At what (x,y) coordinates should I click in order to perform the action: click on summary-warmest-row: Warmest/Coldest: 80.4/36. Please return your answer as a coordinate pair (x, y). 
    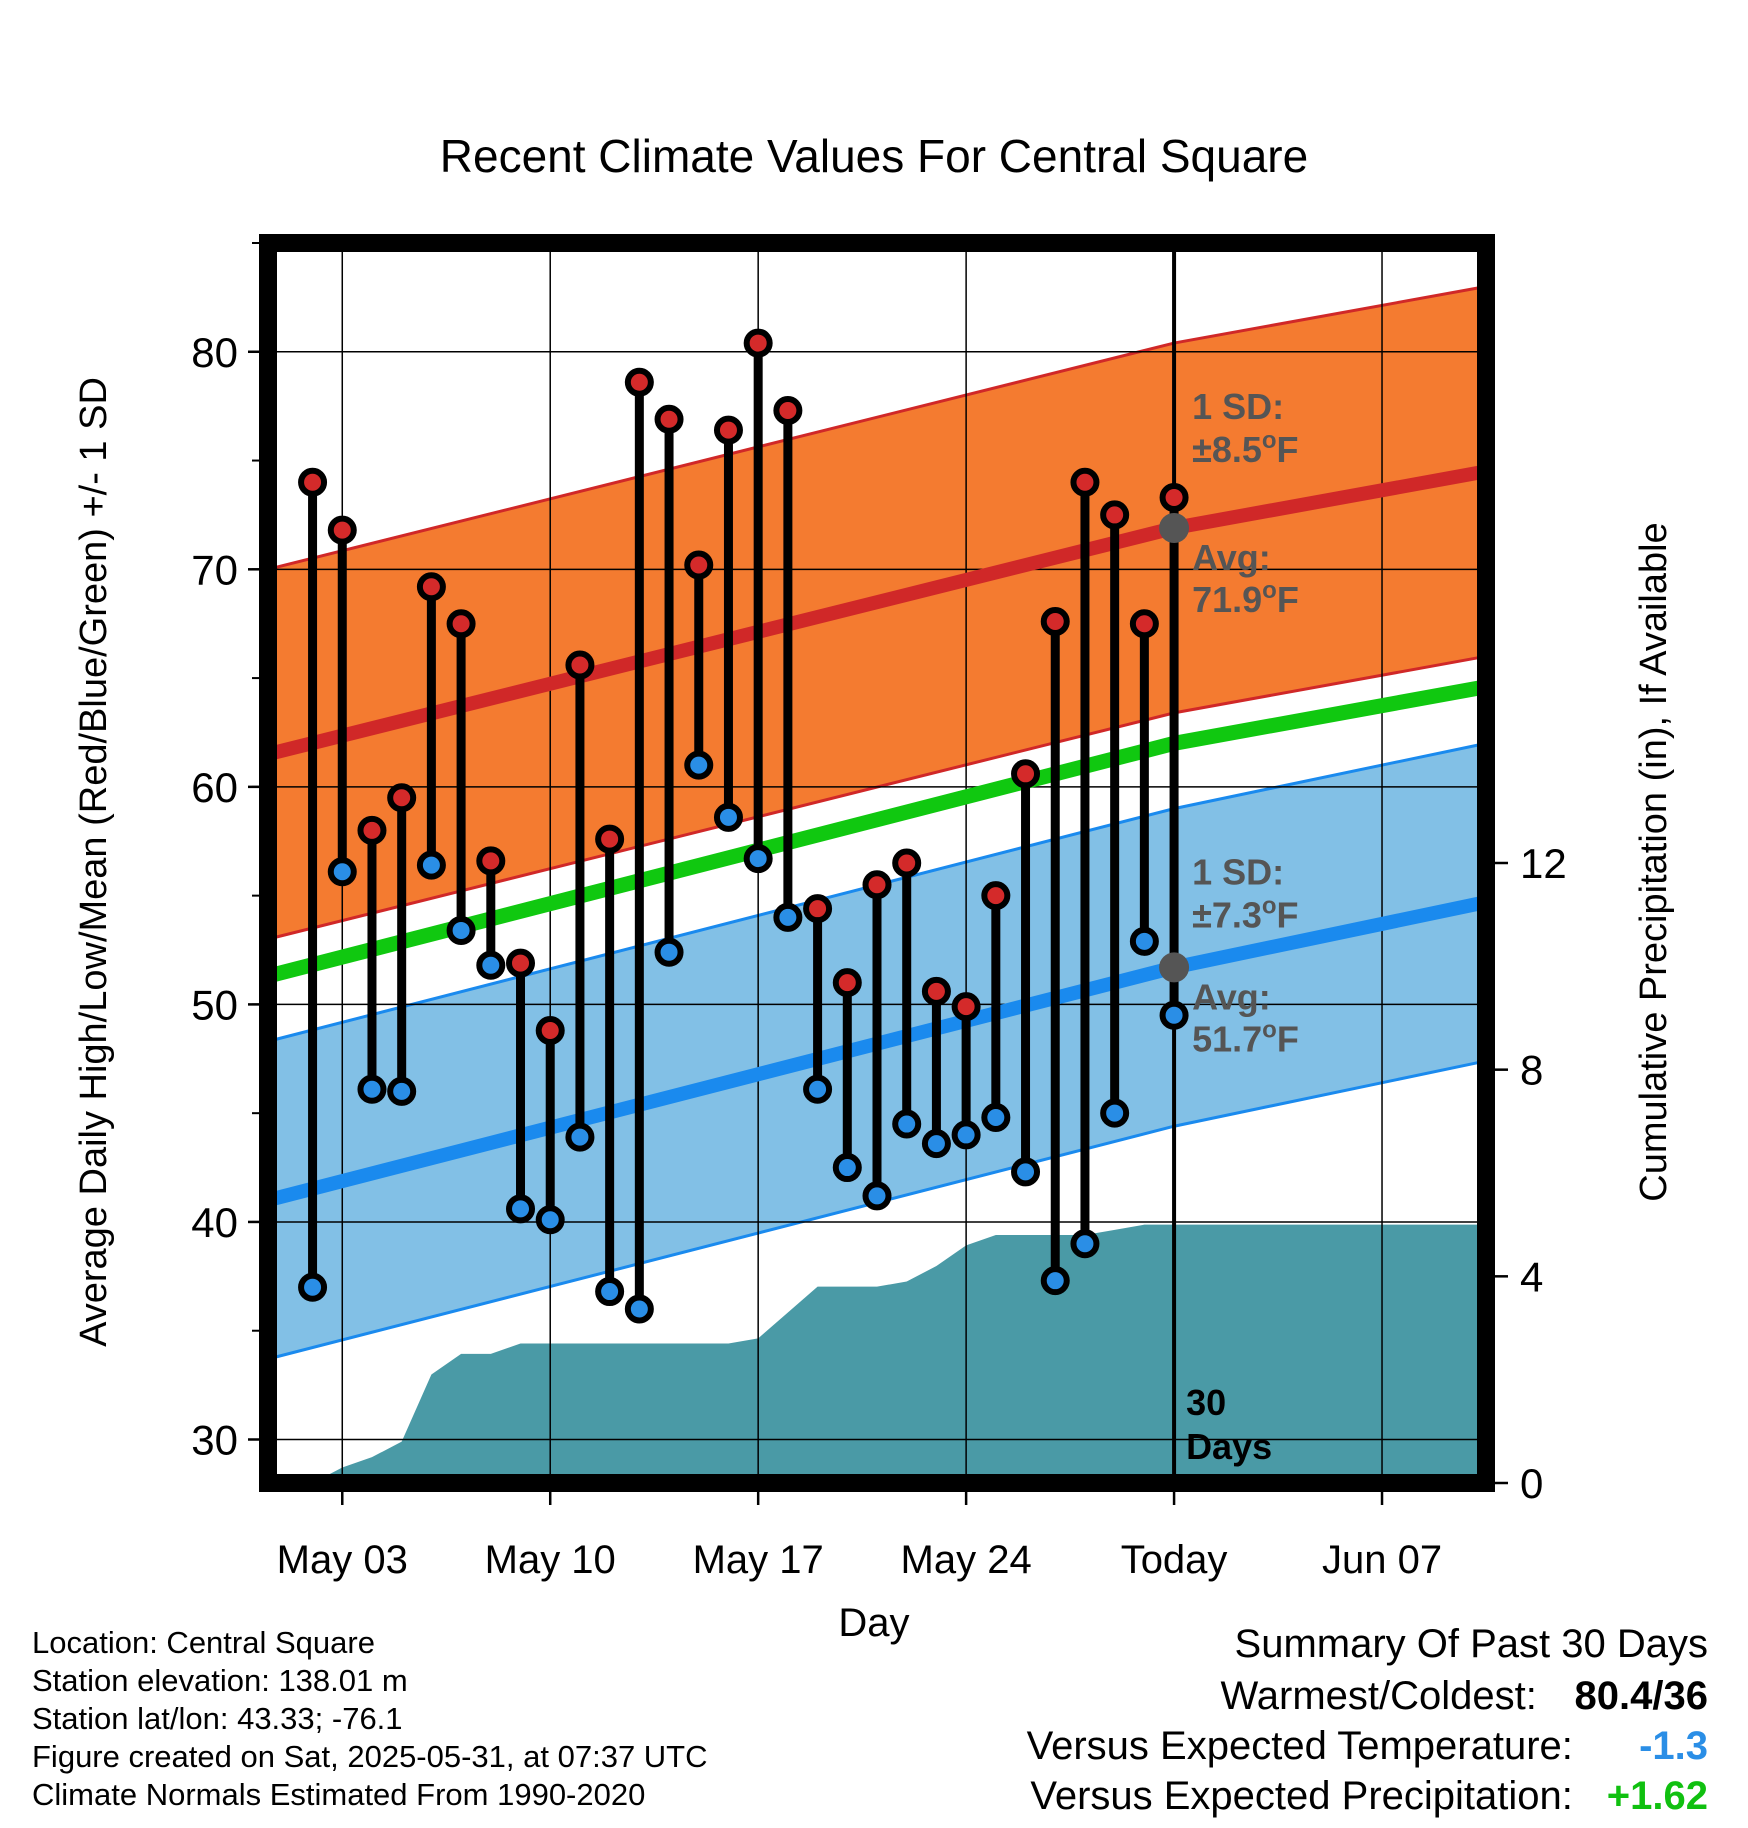
    Looking at the image, I should click on (1465, 1696).